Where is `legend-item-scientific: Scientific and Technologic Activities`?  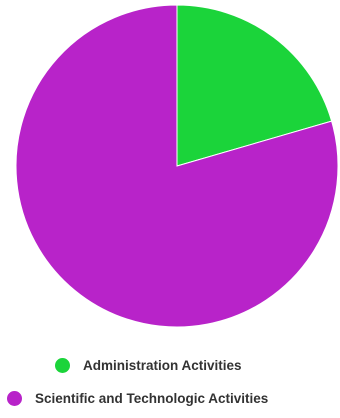 legend-item-scientific: Scientific and Technologic Activities is located at coordinates (137, 398).